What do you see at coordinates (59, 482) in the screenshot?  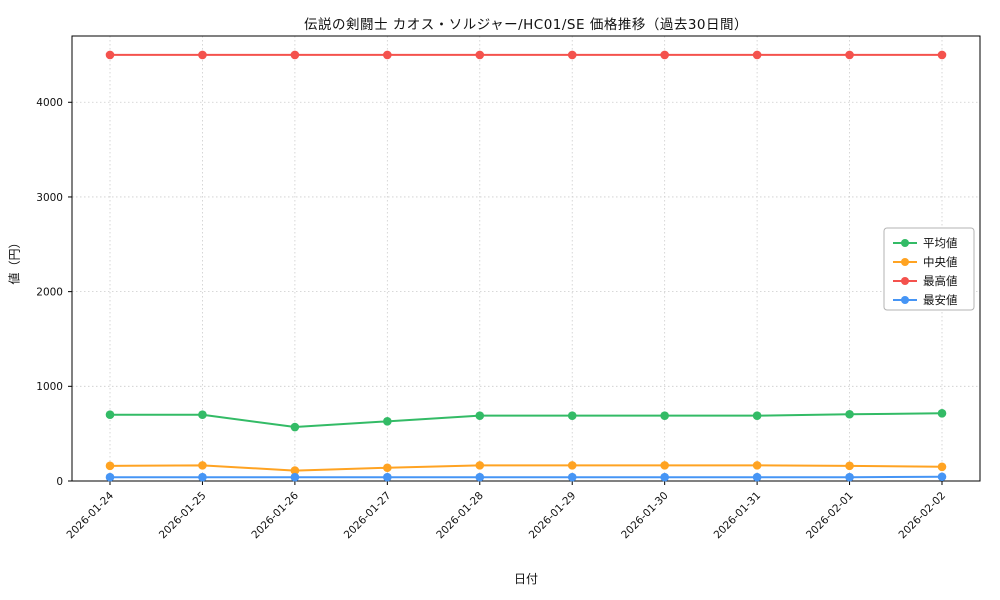 I see `y-tick-label: 0` at bounding box center [59, 482].